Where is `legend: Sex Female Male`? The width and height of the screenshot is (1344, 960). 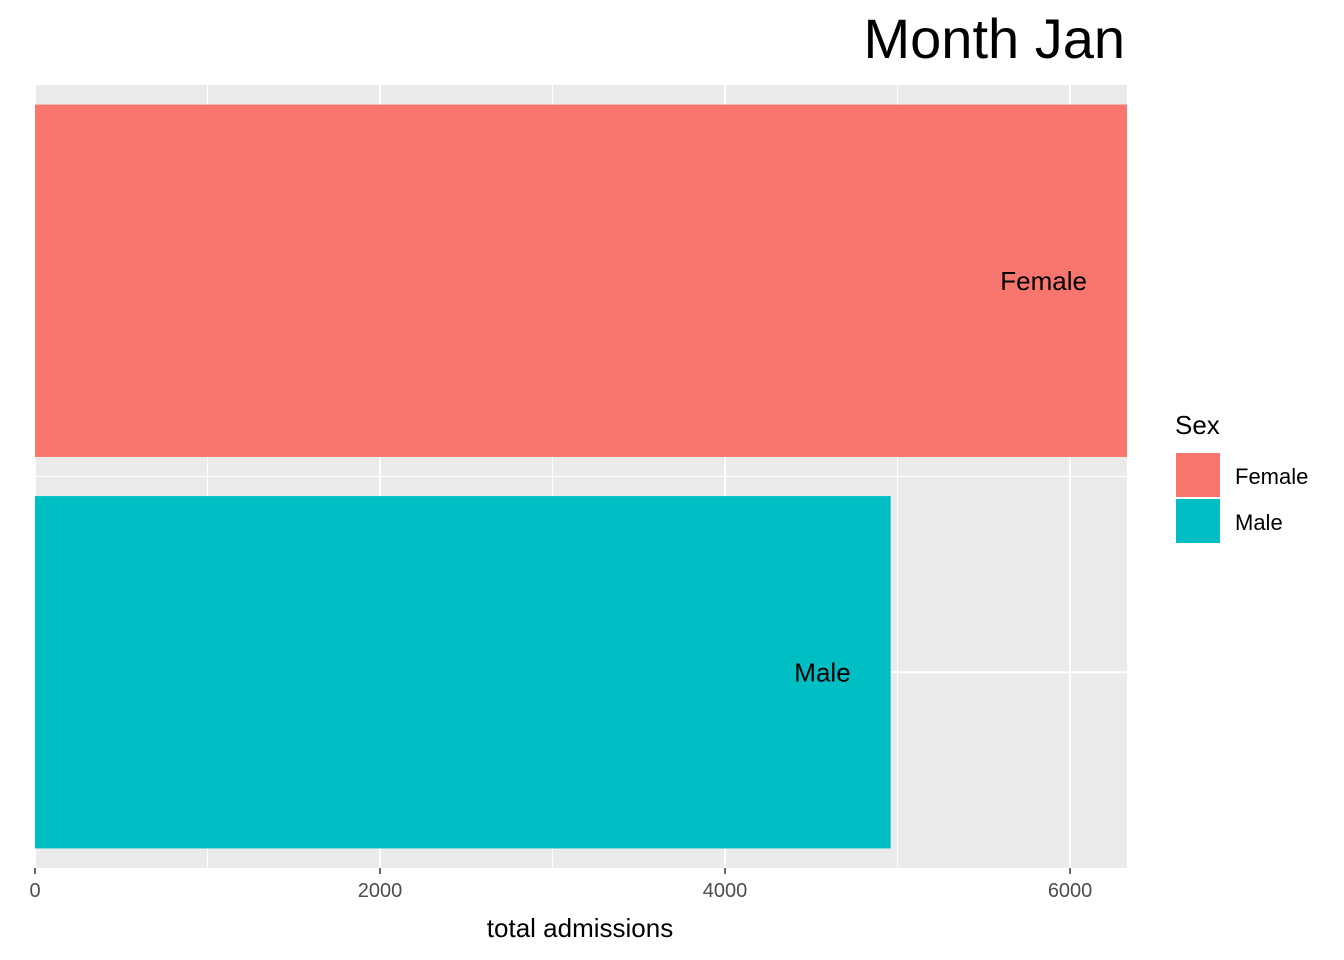
legend: Sex Female Male is located at coordinates (1241, 476).